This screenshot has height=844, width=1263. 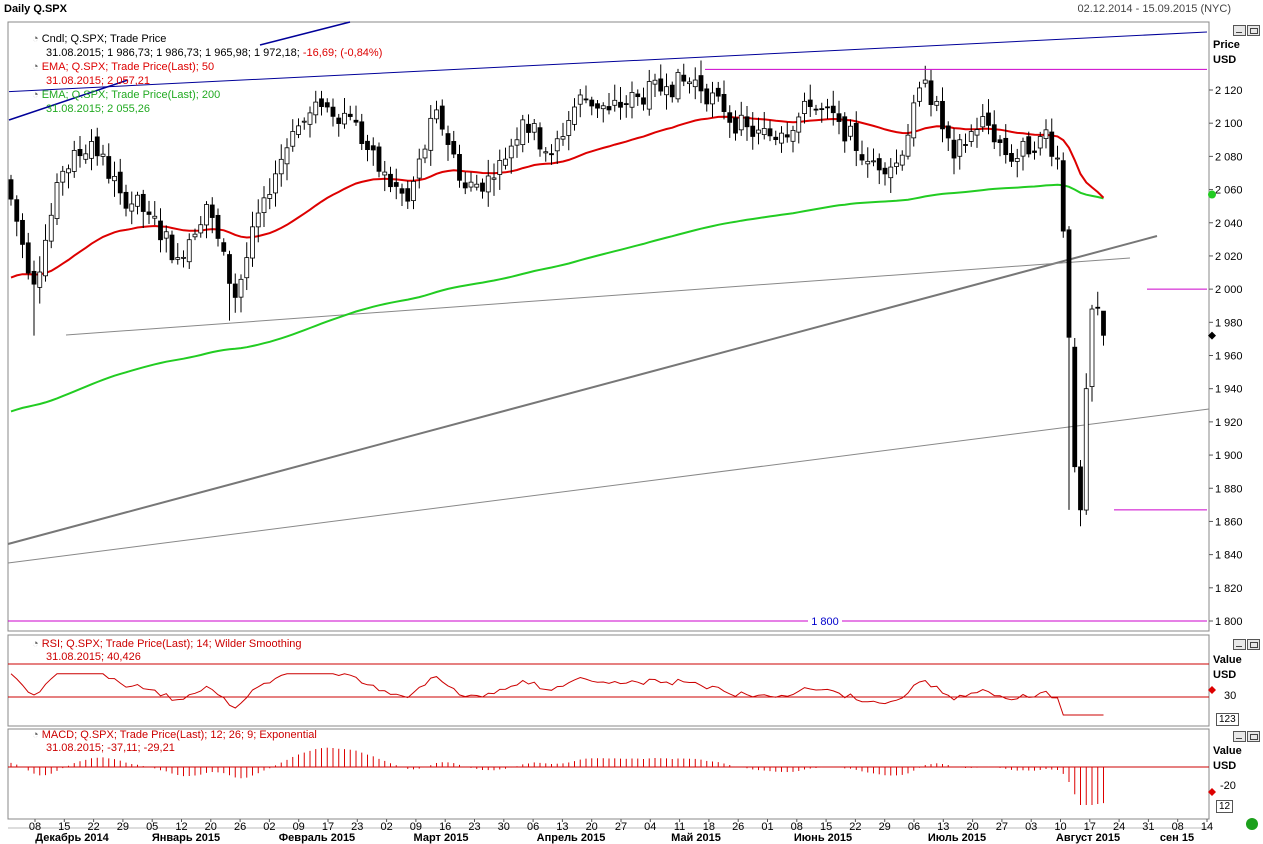 What do you see at coordinates (1225, 766) in the screenshot?
I see `macd-axis-unit: USD` at bounding box center [1225, 766].